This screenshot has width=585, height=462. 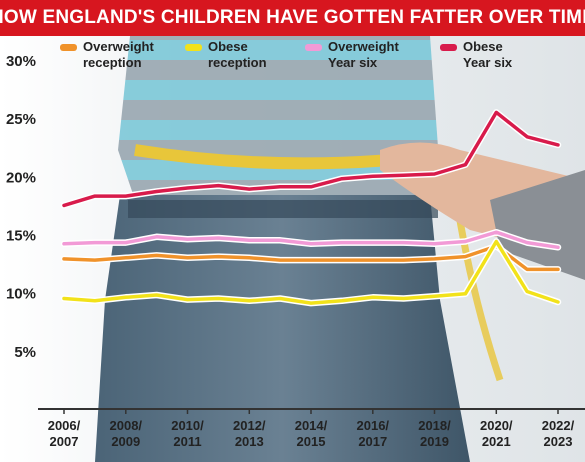 What do you see at coordinates (311, 433) in the screenshot?
I see `x-tick-label: 2014/2015` at bounding box center [311, 433].